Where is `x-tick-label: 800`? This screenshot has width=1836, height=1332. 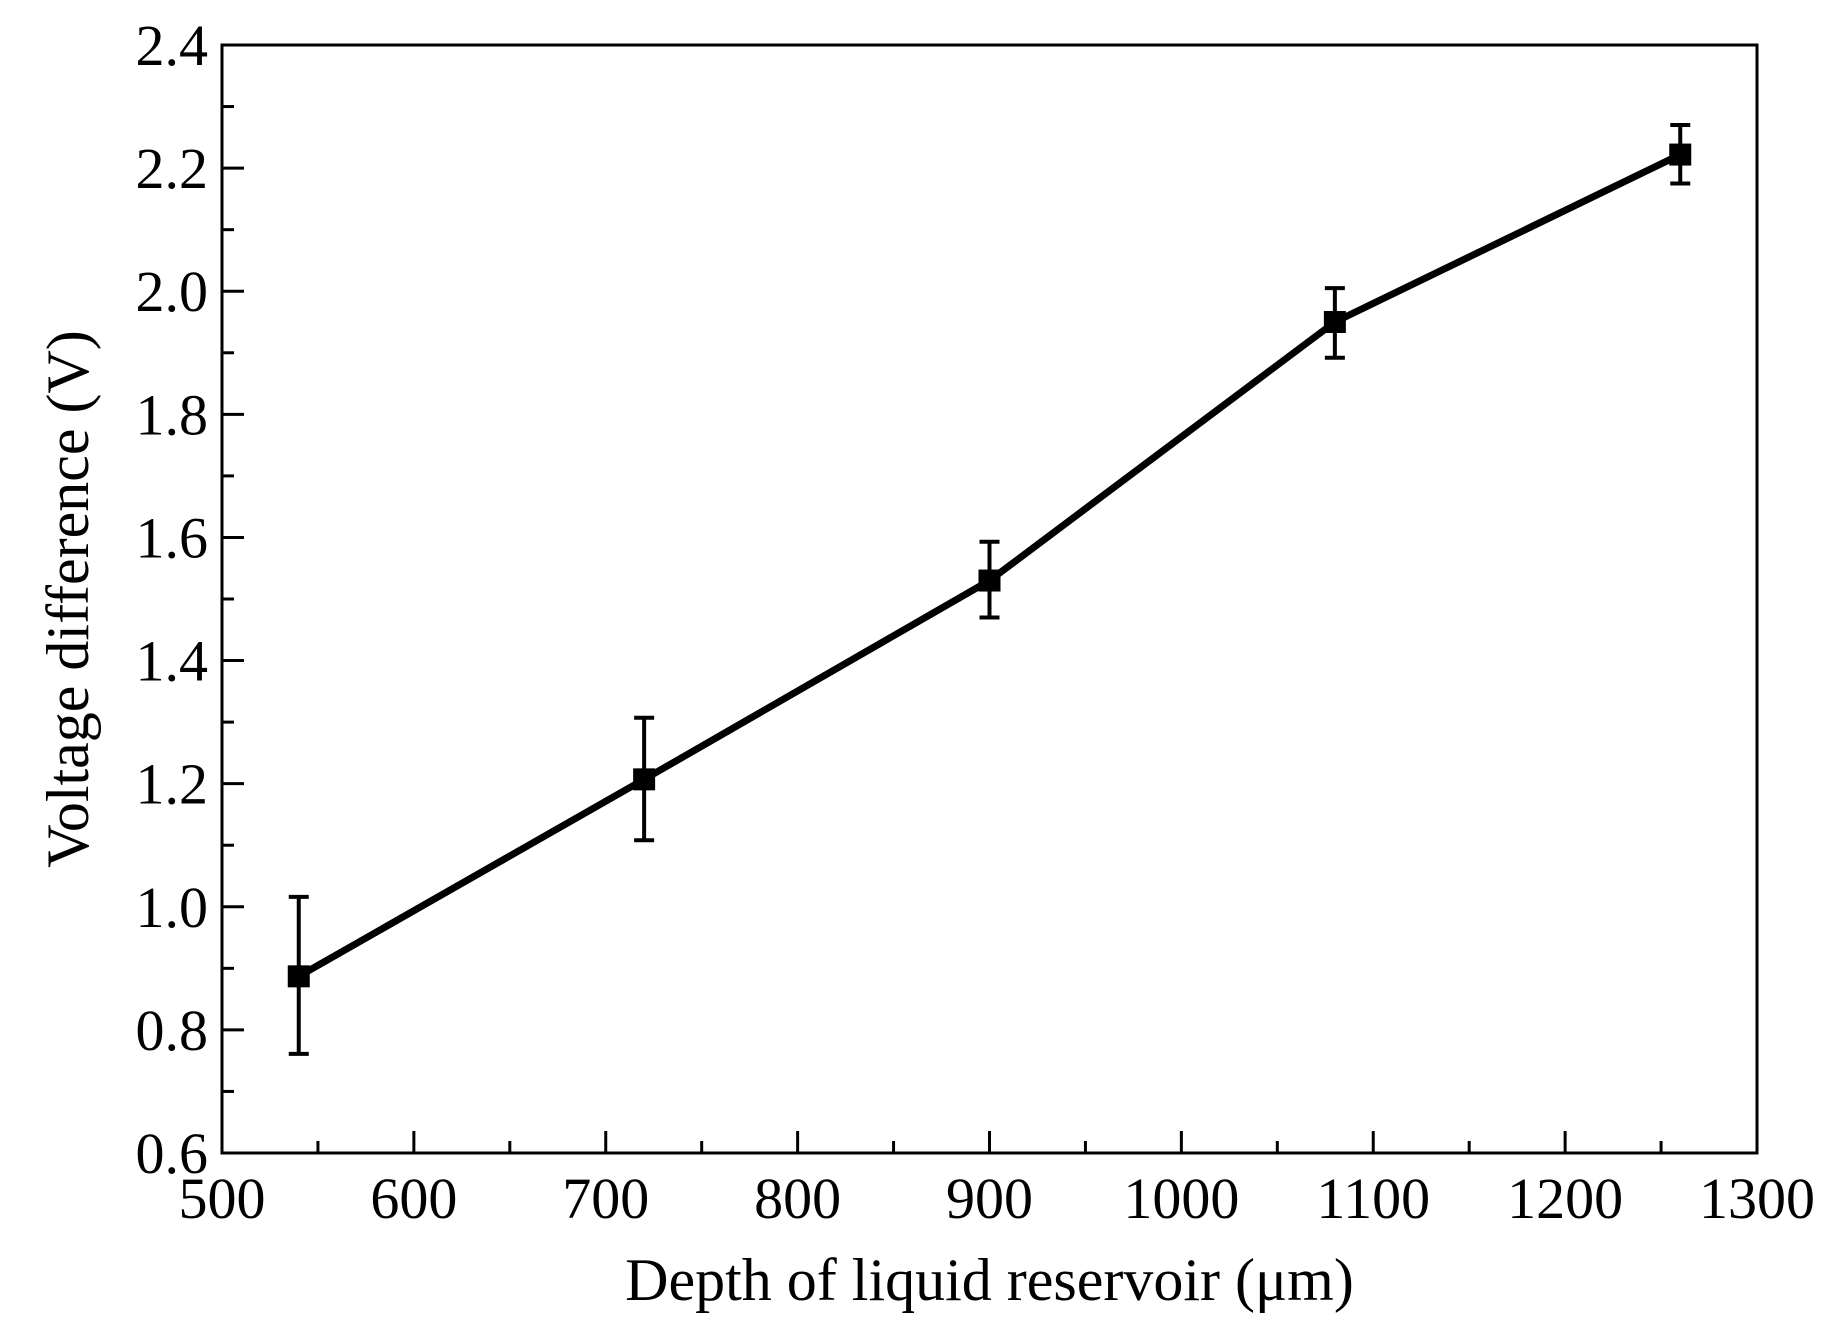
x-tick-label: 800 is located at coordinates (797, 1198).